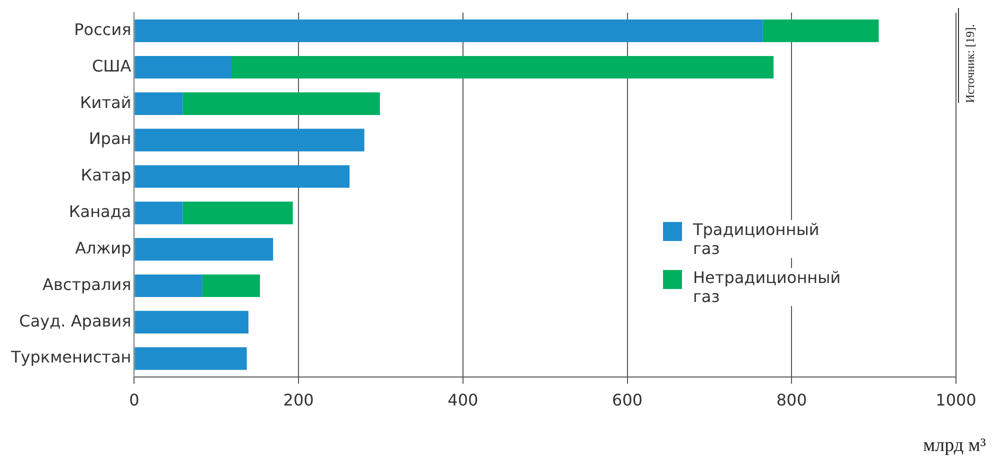 The width and height of the screenshot is (996, 459). What do you see at coordinates (71, 357) in the screenshot?
I see `y-tick-label: Туркменистан` at bounding box center [71, 357].